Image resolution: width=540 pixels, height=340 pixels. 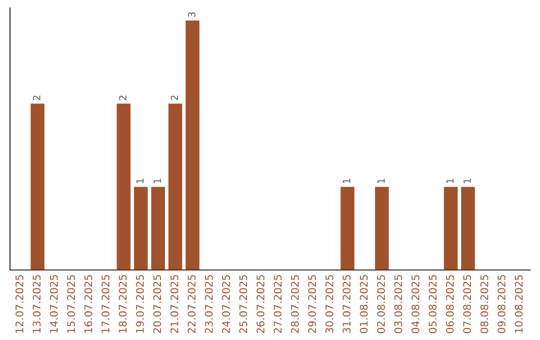 What do you see at coordinates (192, 14) in the screenshot?
I see `data-label: 3` at bounding box center [192, 14].